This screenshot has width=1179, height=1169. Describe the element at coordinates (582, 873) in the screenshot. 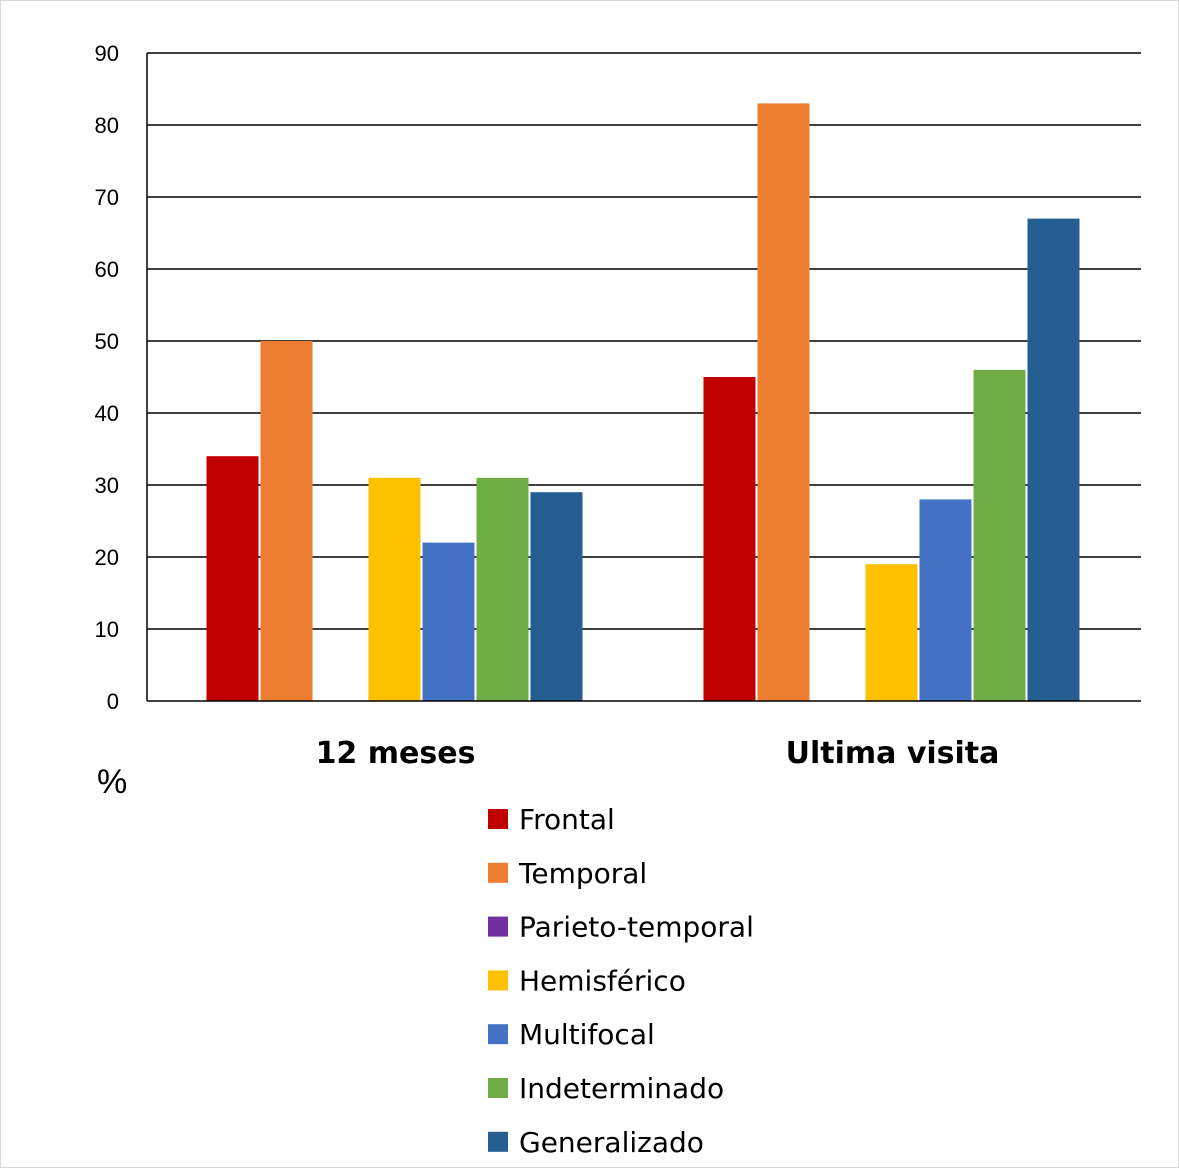

I see `legend-label: Temporal` at that location.